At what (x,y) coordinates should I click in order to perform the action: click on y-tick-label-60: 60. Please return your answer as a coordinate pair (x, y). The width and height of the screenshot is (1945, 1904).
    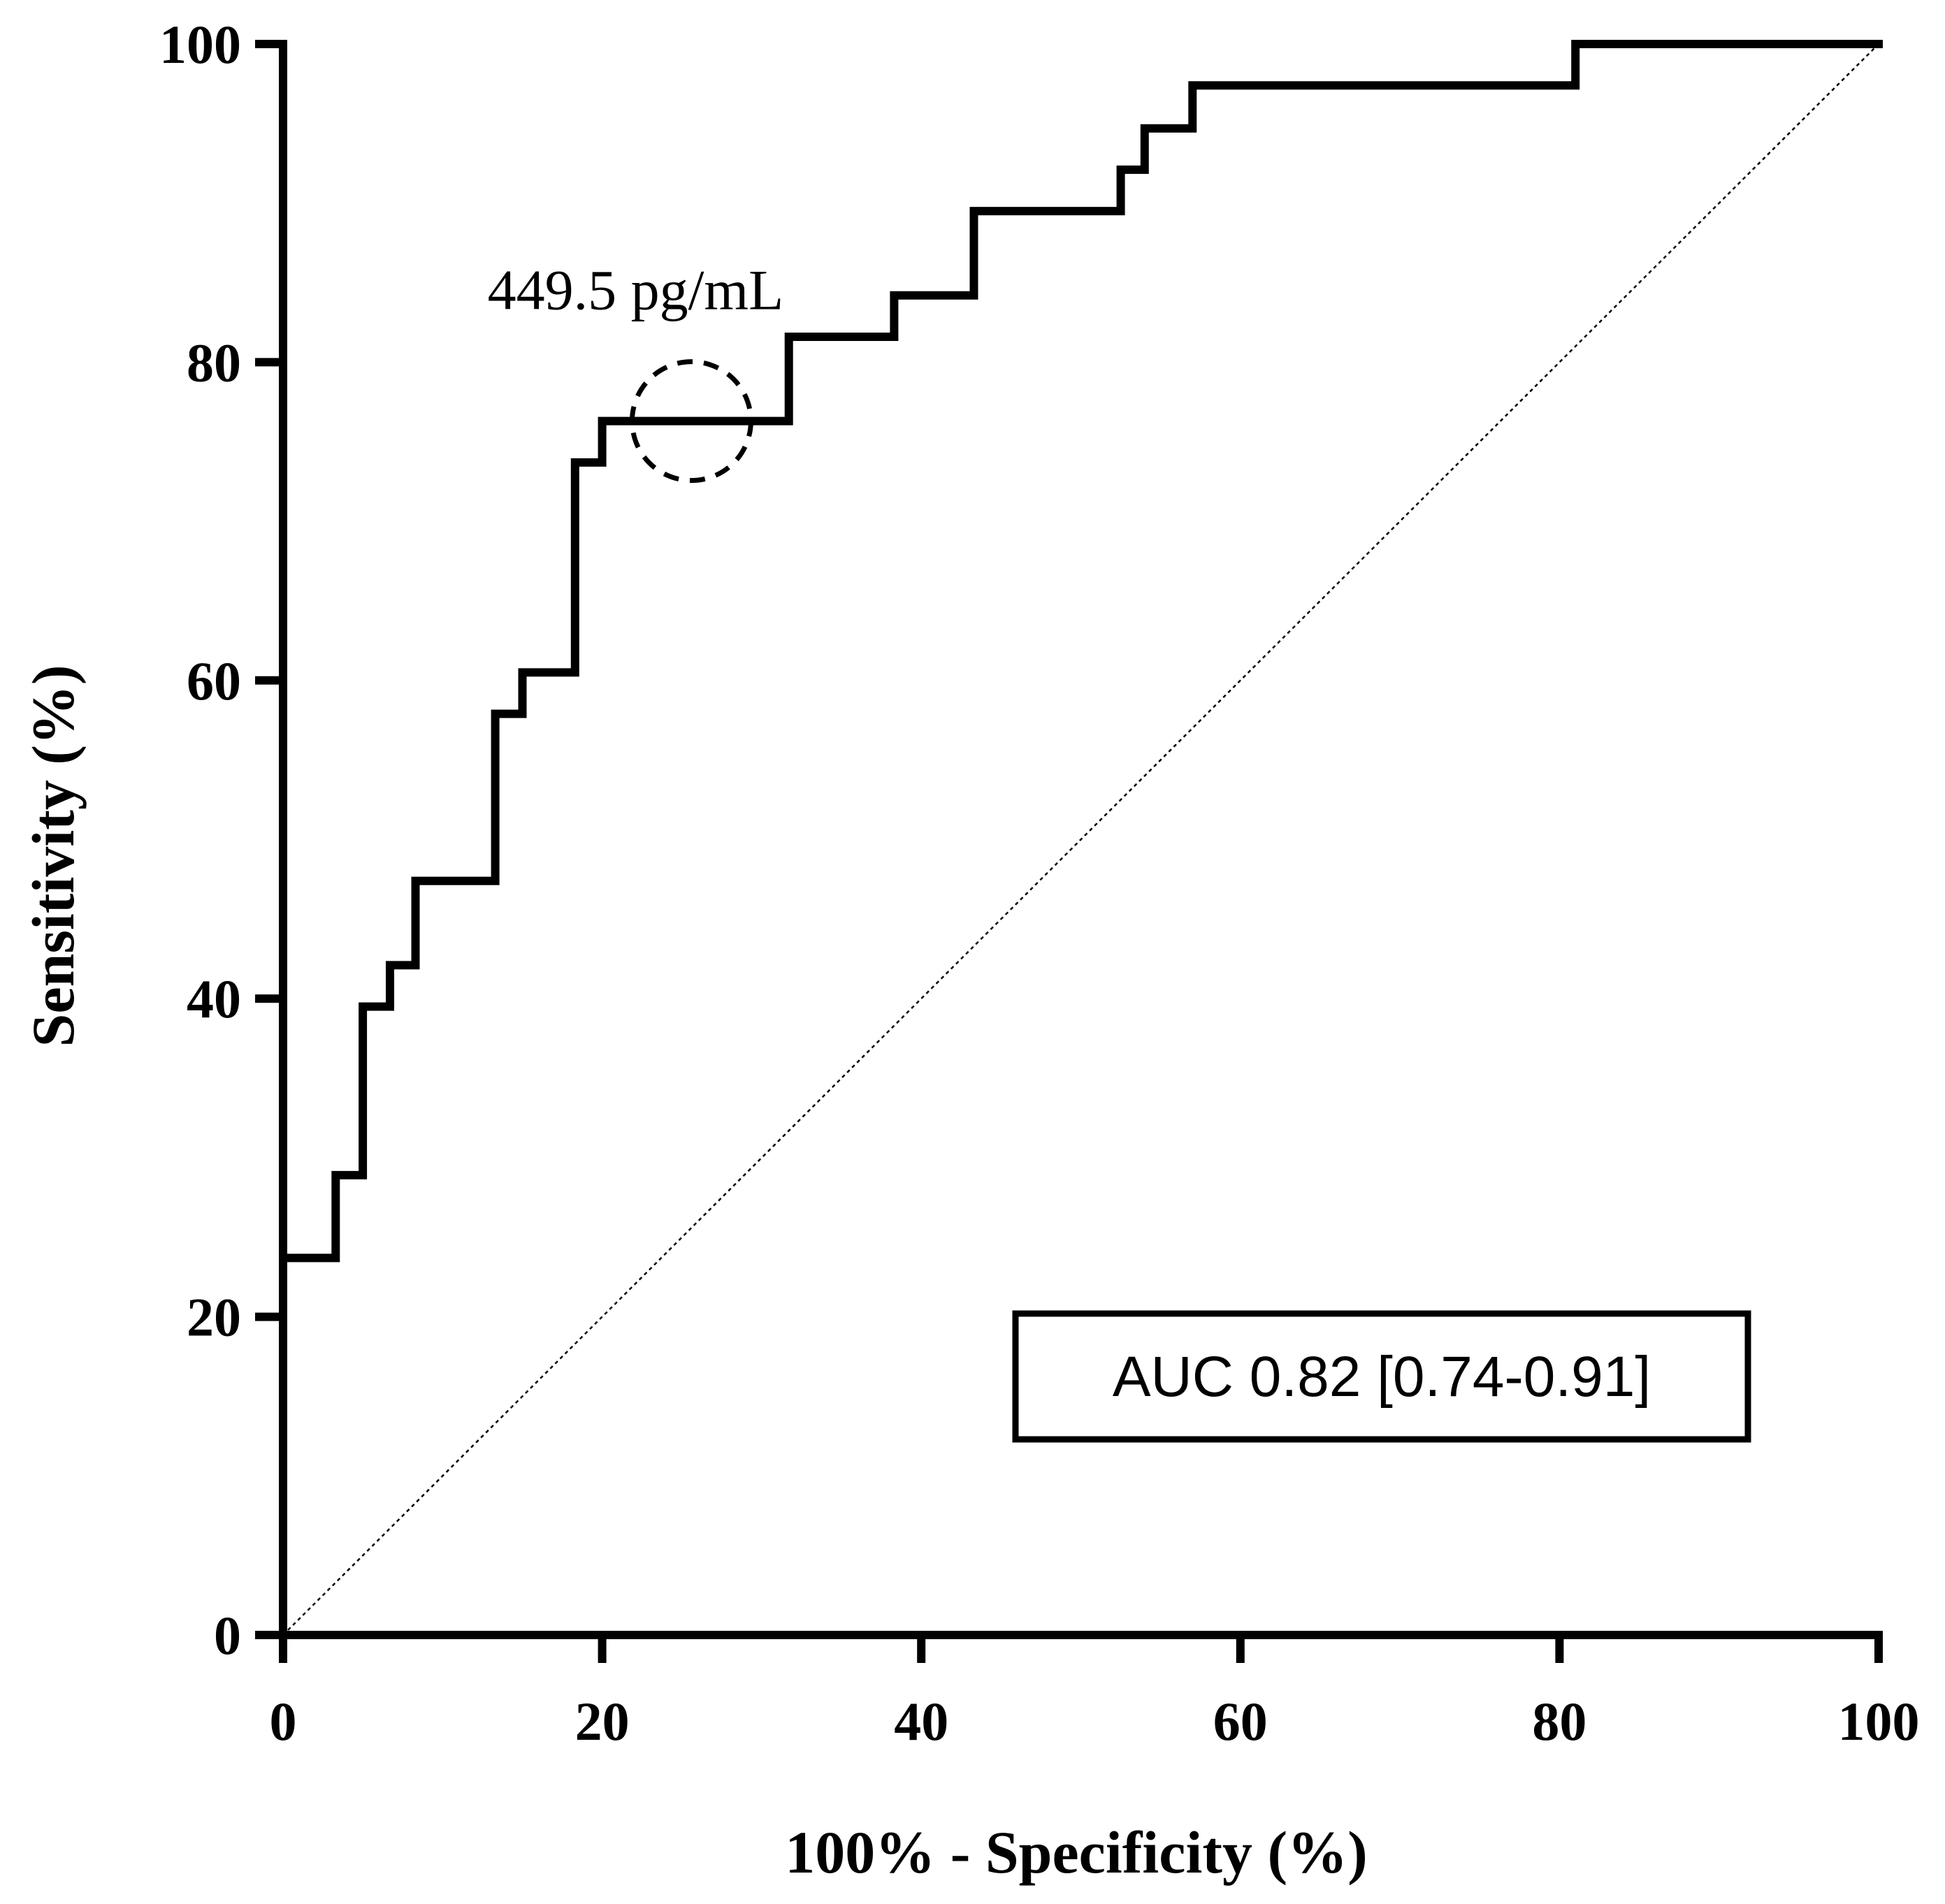
    Looking at the image, I should click on (214, 681).